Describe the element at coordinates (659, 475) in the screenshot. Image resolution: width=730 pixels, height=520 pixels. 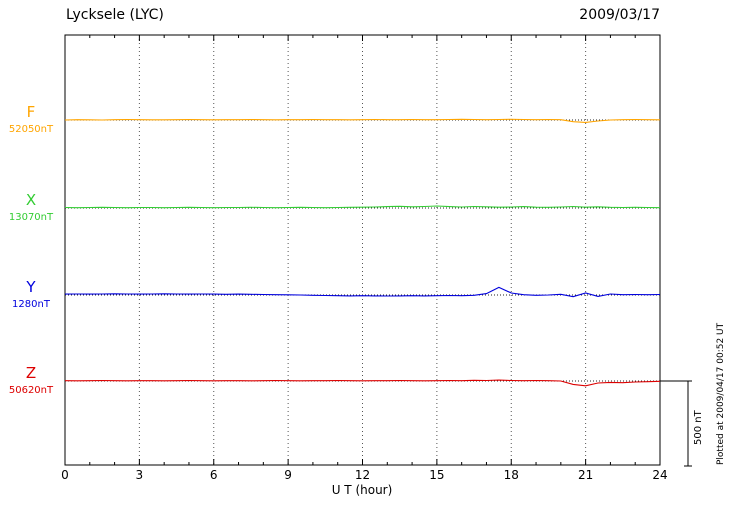
I see `x-tick-label: 24` at that location.